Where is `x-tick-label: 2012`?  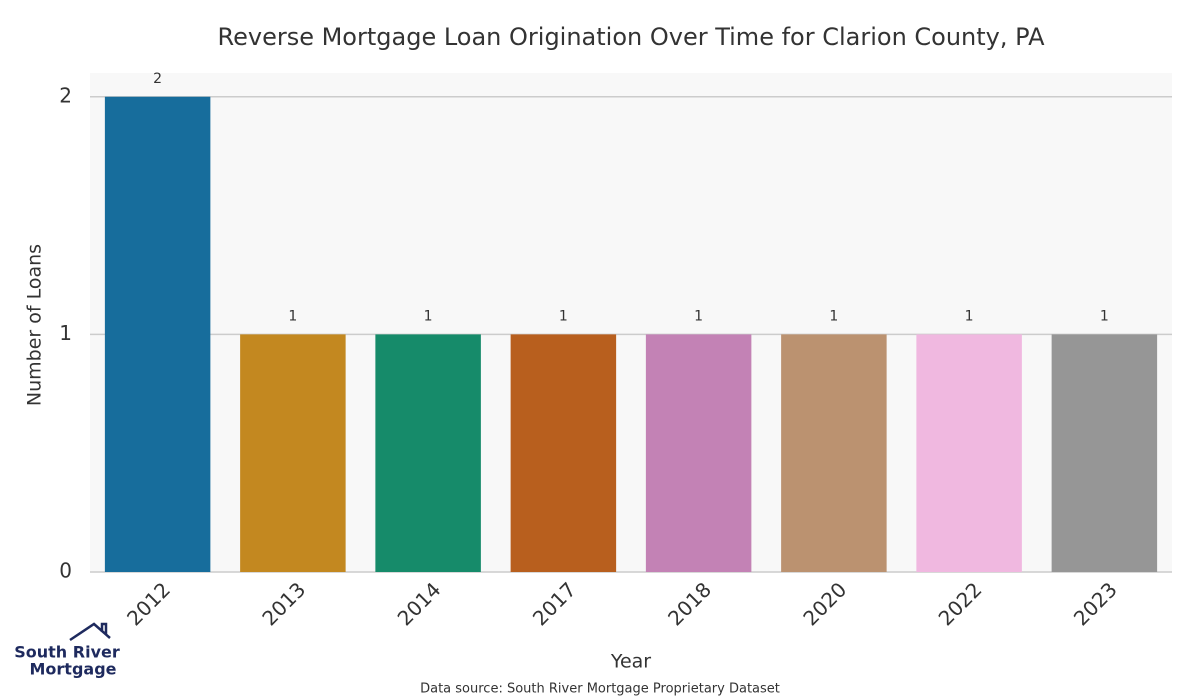
x-tick-label: 2012 is located at coordinates (148, 603).